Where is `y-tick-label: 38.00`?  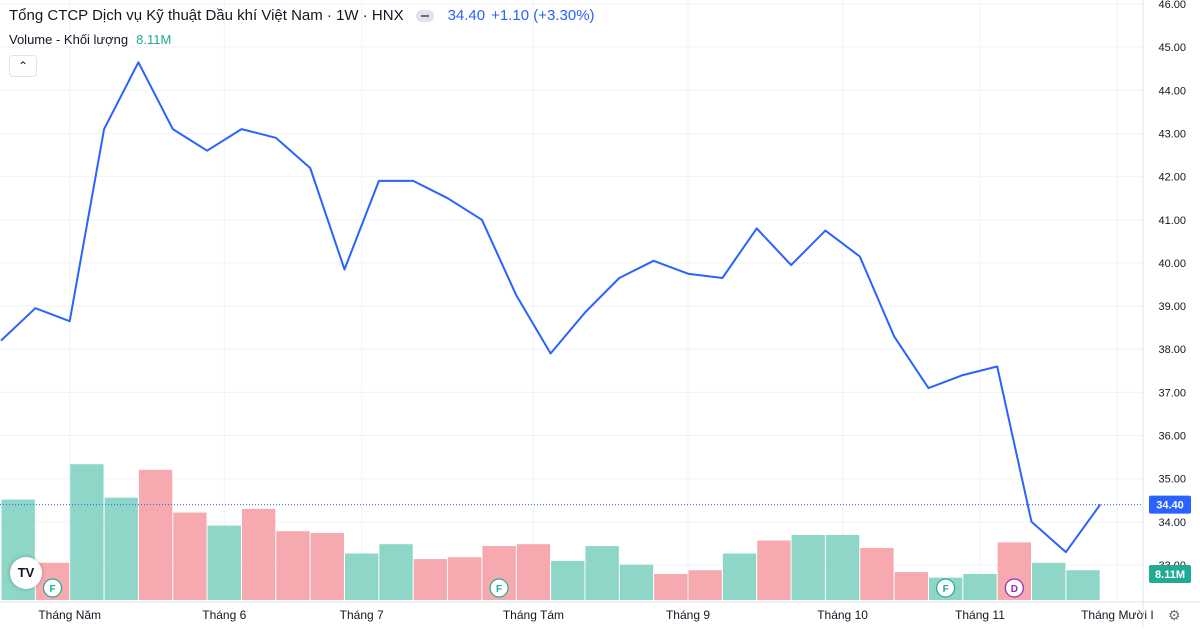 y-tick-label: 38.00 is located at coordinates (1172, 350).